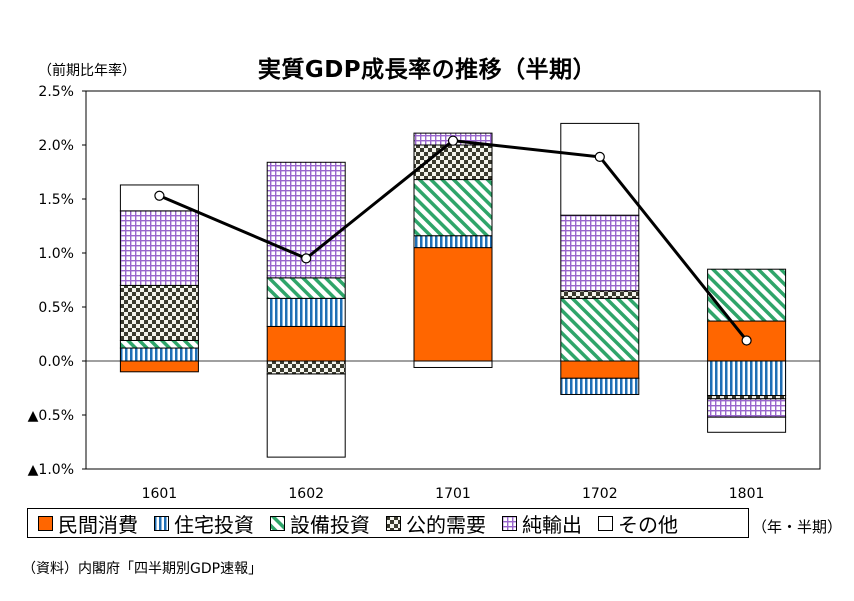  What do you see at coordinates (87, 71) in the screenshot?
I see `y-axis-unit: （前期比年率）` at bounding box center [87, 71].